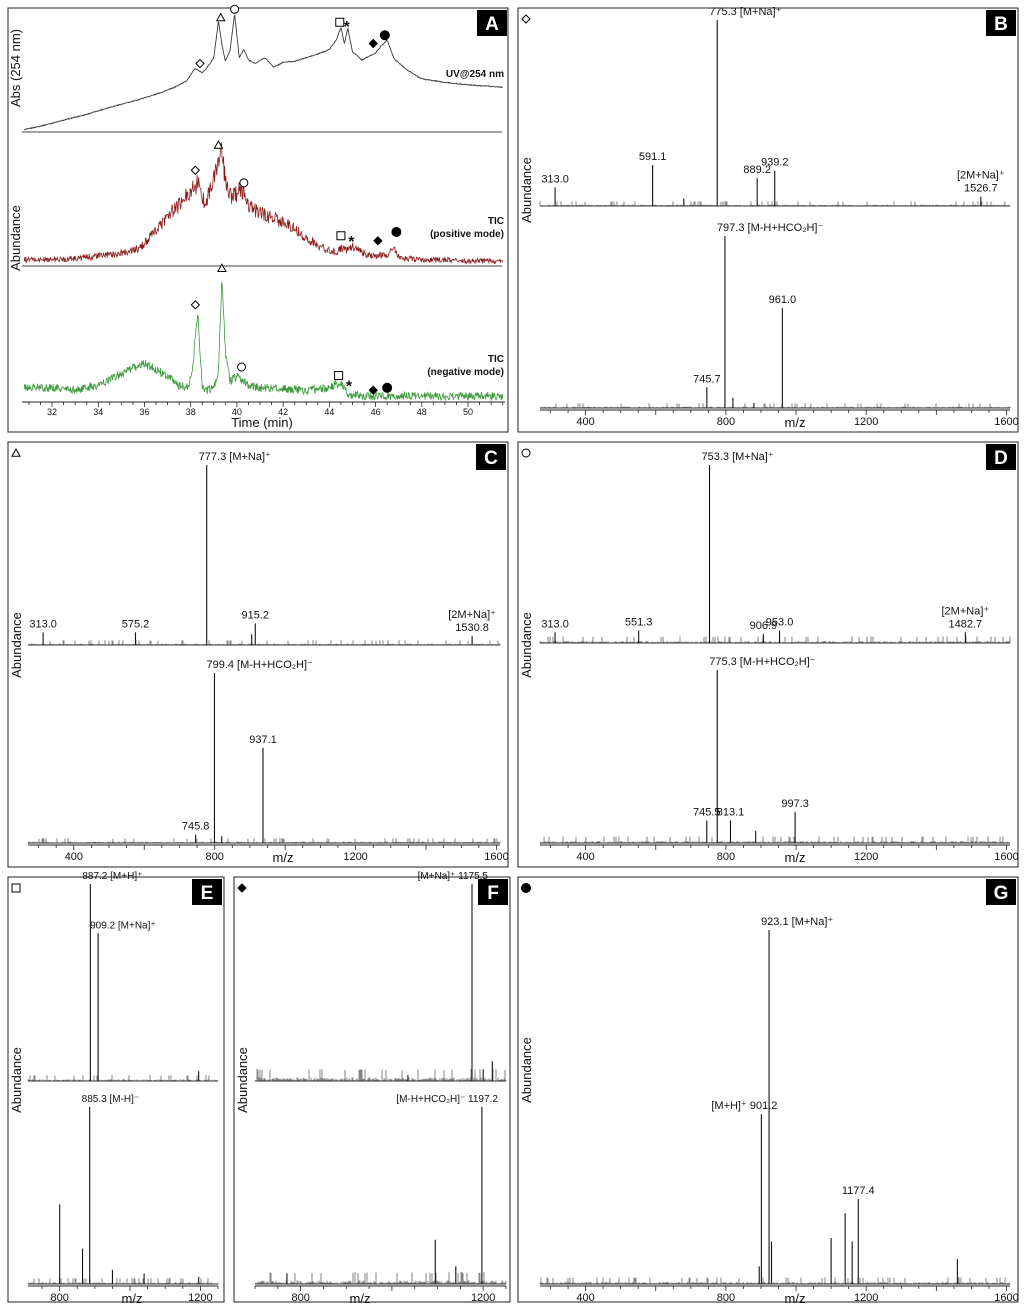 This screenshot has height=1308, width=1024. I want to click on peak-marker-circle-filled-shape, so click(384, 35).